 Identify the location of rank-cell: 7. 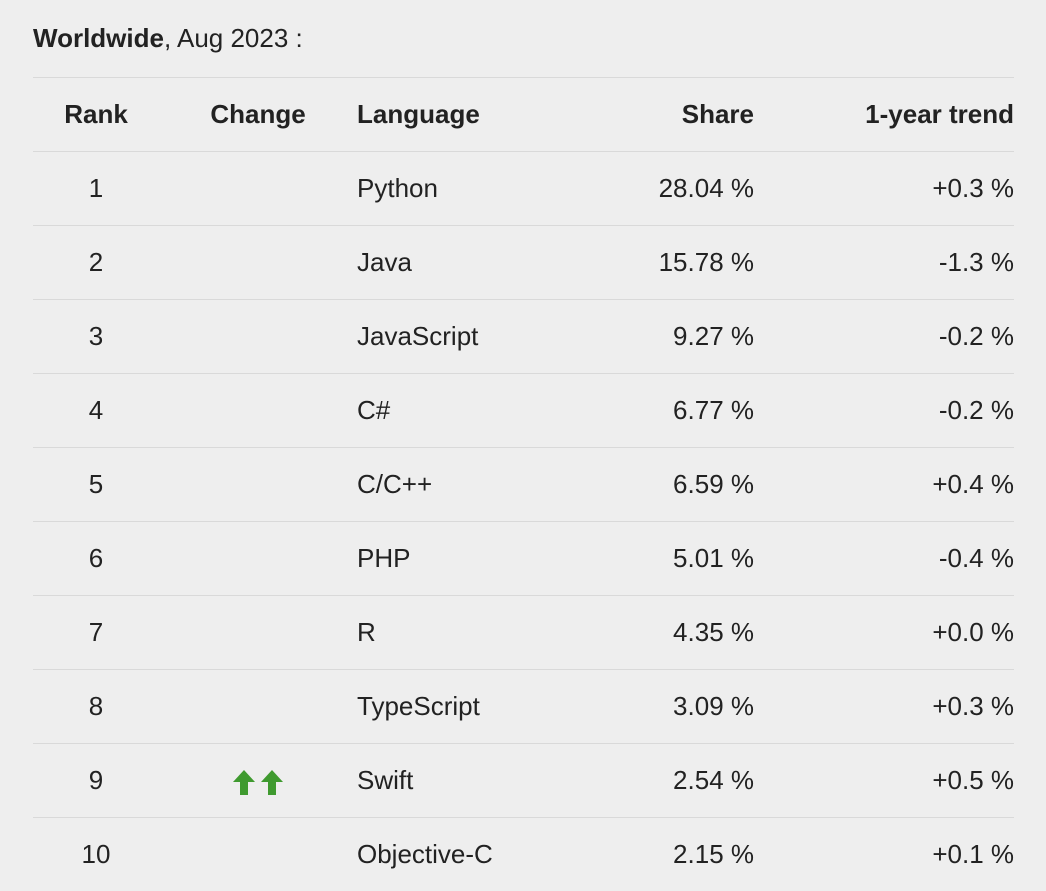
(96, 633).